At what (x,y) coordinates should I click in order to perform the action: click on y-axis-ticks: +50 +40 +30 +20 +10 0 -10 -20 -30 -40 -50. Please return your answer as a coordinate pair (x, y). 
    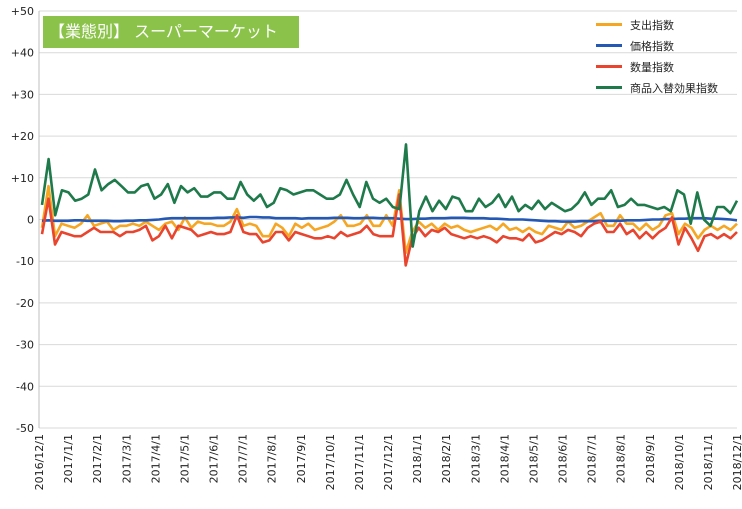
    Looking at the image, I should click on (22, 220).